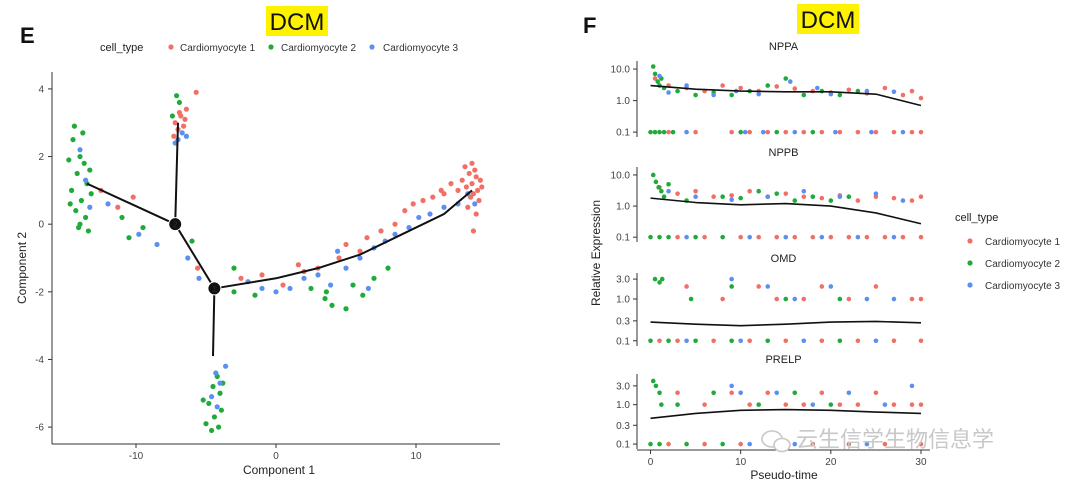  I want to click on f-y-tick-label: 0.1, so click(623, 341).